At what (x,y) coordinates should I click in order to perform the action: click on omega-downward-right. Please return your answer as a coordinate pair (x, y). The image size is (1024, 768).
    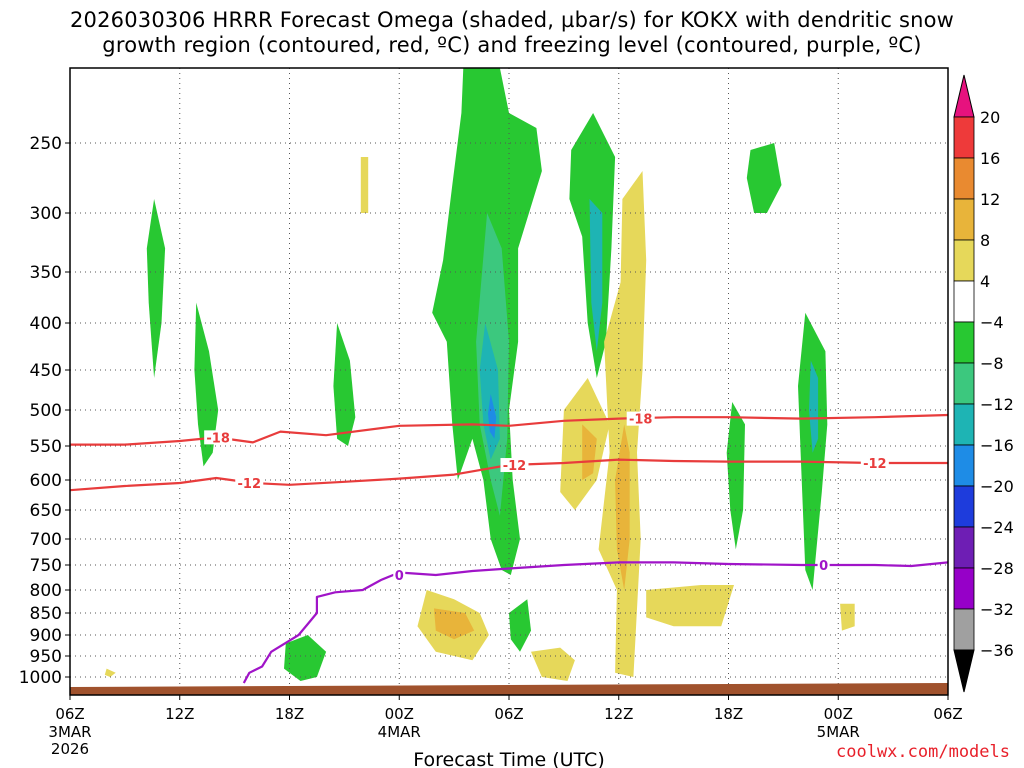
    Looking at the image, I should click on (847, 617).